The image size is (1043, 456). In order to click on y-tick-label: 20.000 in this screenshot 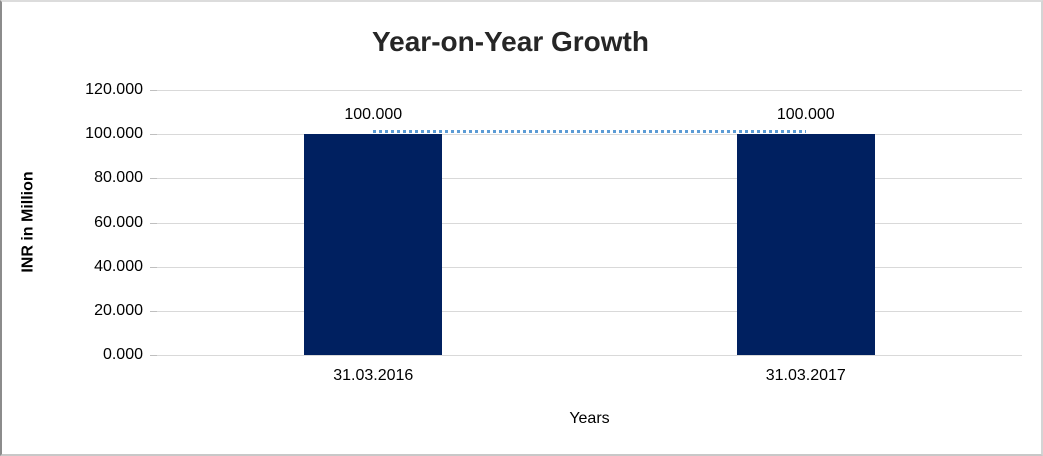, I will do `click(118, 310)`.